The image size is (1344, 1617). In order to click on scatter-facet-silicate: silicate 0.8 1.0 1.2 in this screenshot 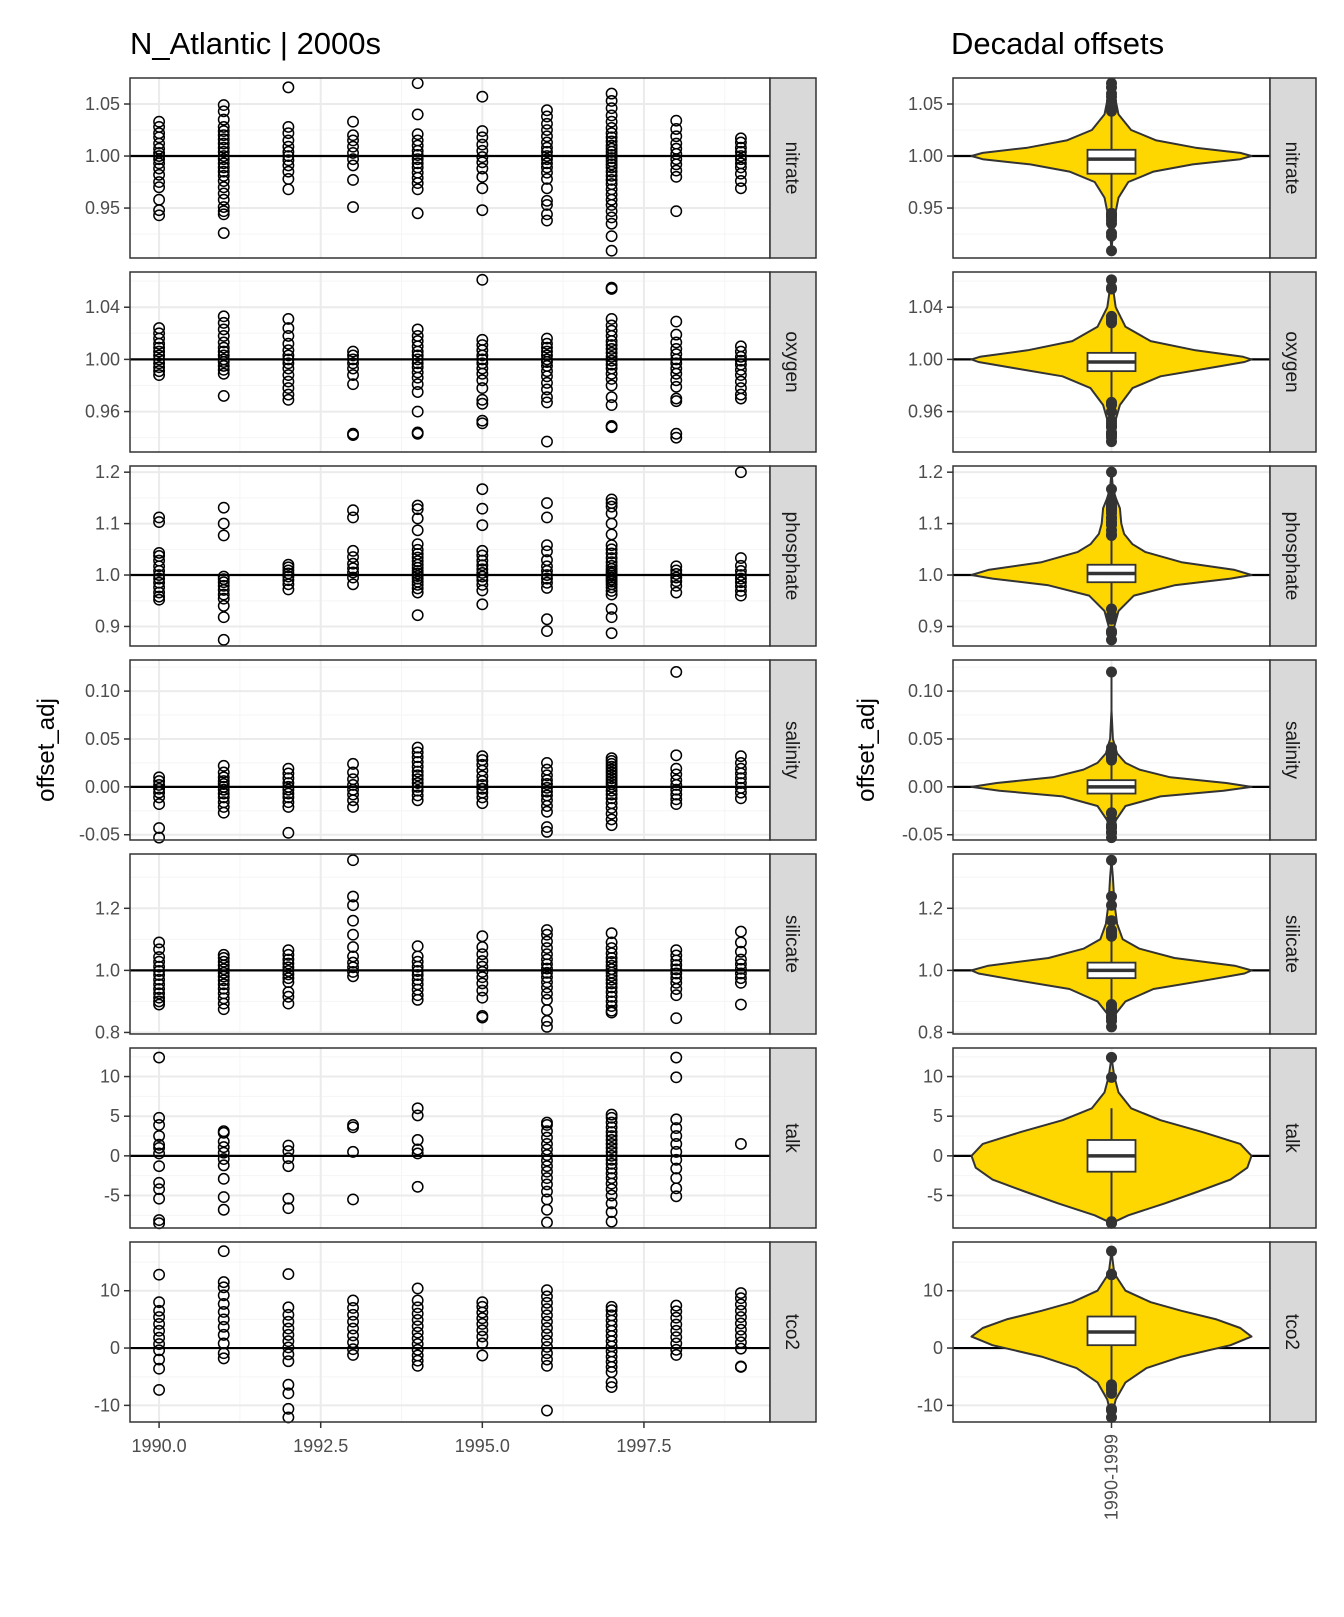, I will do `click(456, 947)`.